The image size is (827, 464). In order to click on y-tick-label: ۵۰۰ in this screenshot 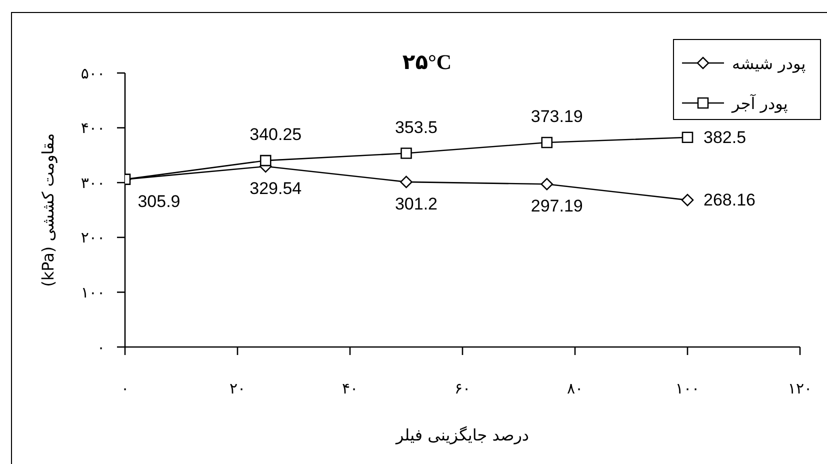, I will do `click(92, 73)`.